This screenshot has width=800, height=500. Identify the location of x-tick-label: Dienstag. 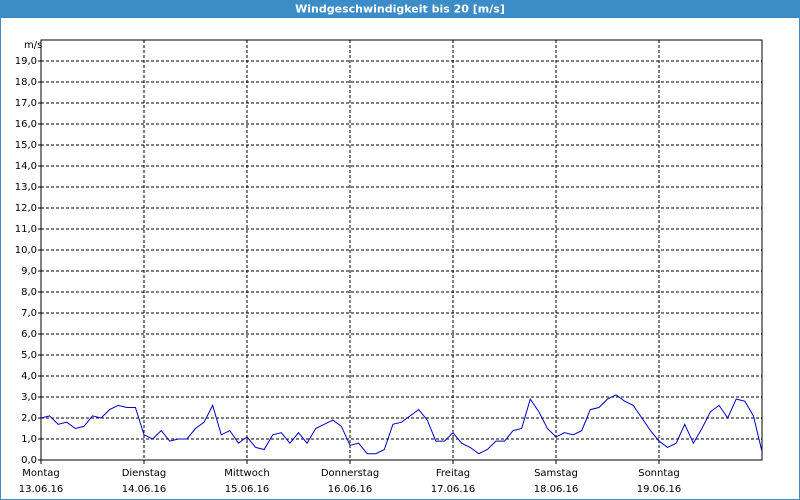
(144, 473).